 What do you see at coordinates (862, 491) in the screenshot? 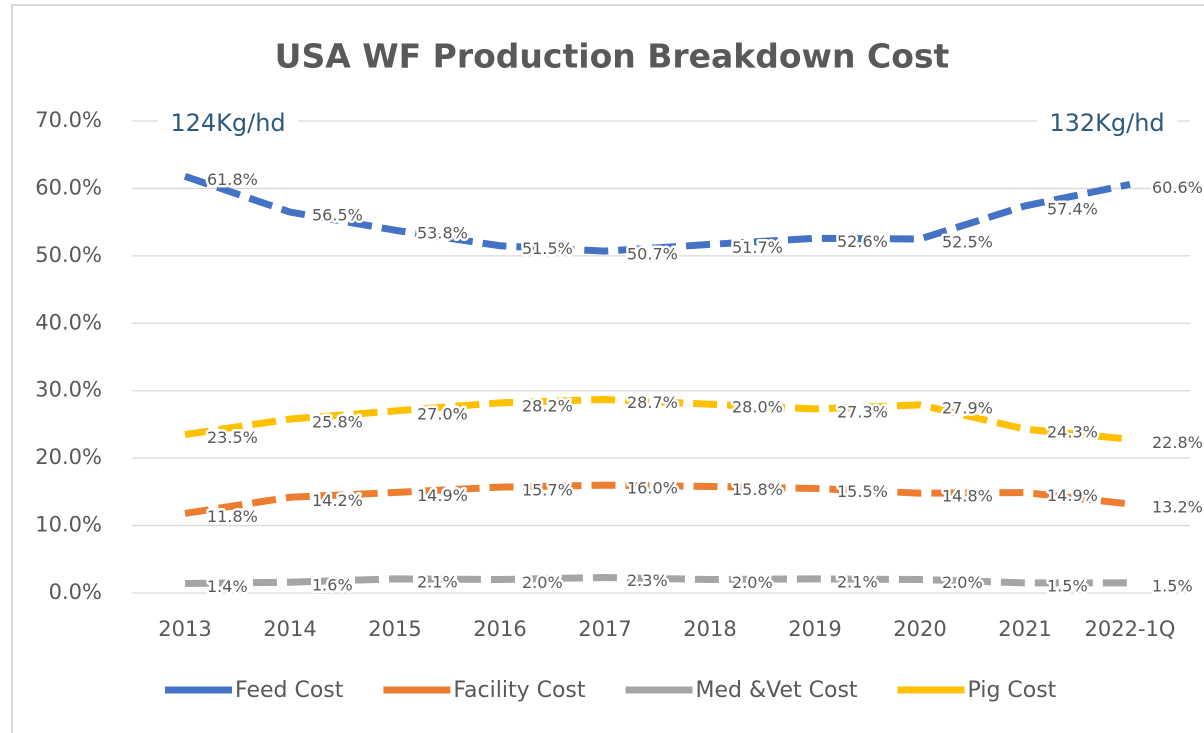
I see `data-label: 15.5%` at bounding box center [862, 491].